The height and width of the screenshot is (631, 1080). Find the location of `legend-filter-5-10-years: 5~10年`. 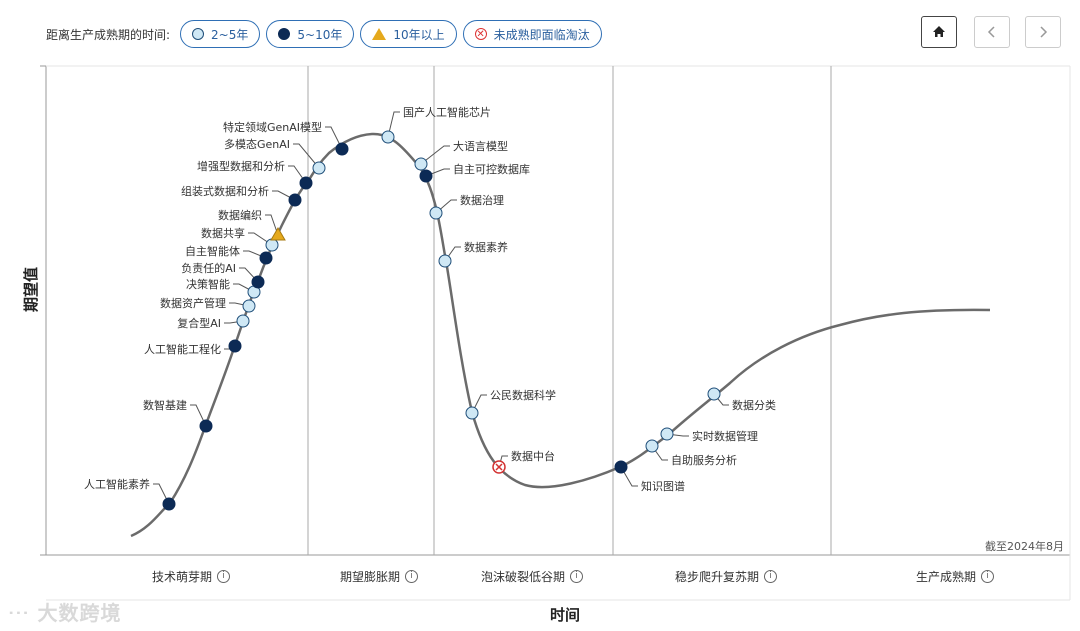

legend-filter-5-10-years: 5~10年 is located at coordinates (310, 34).